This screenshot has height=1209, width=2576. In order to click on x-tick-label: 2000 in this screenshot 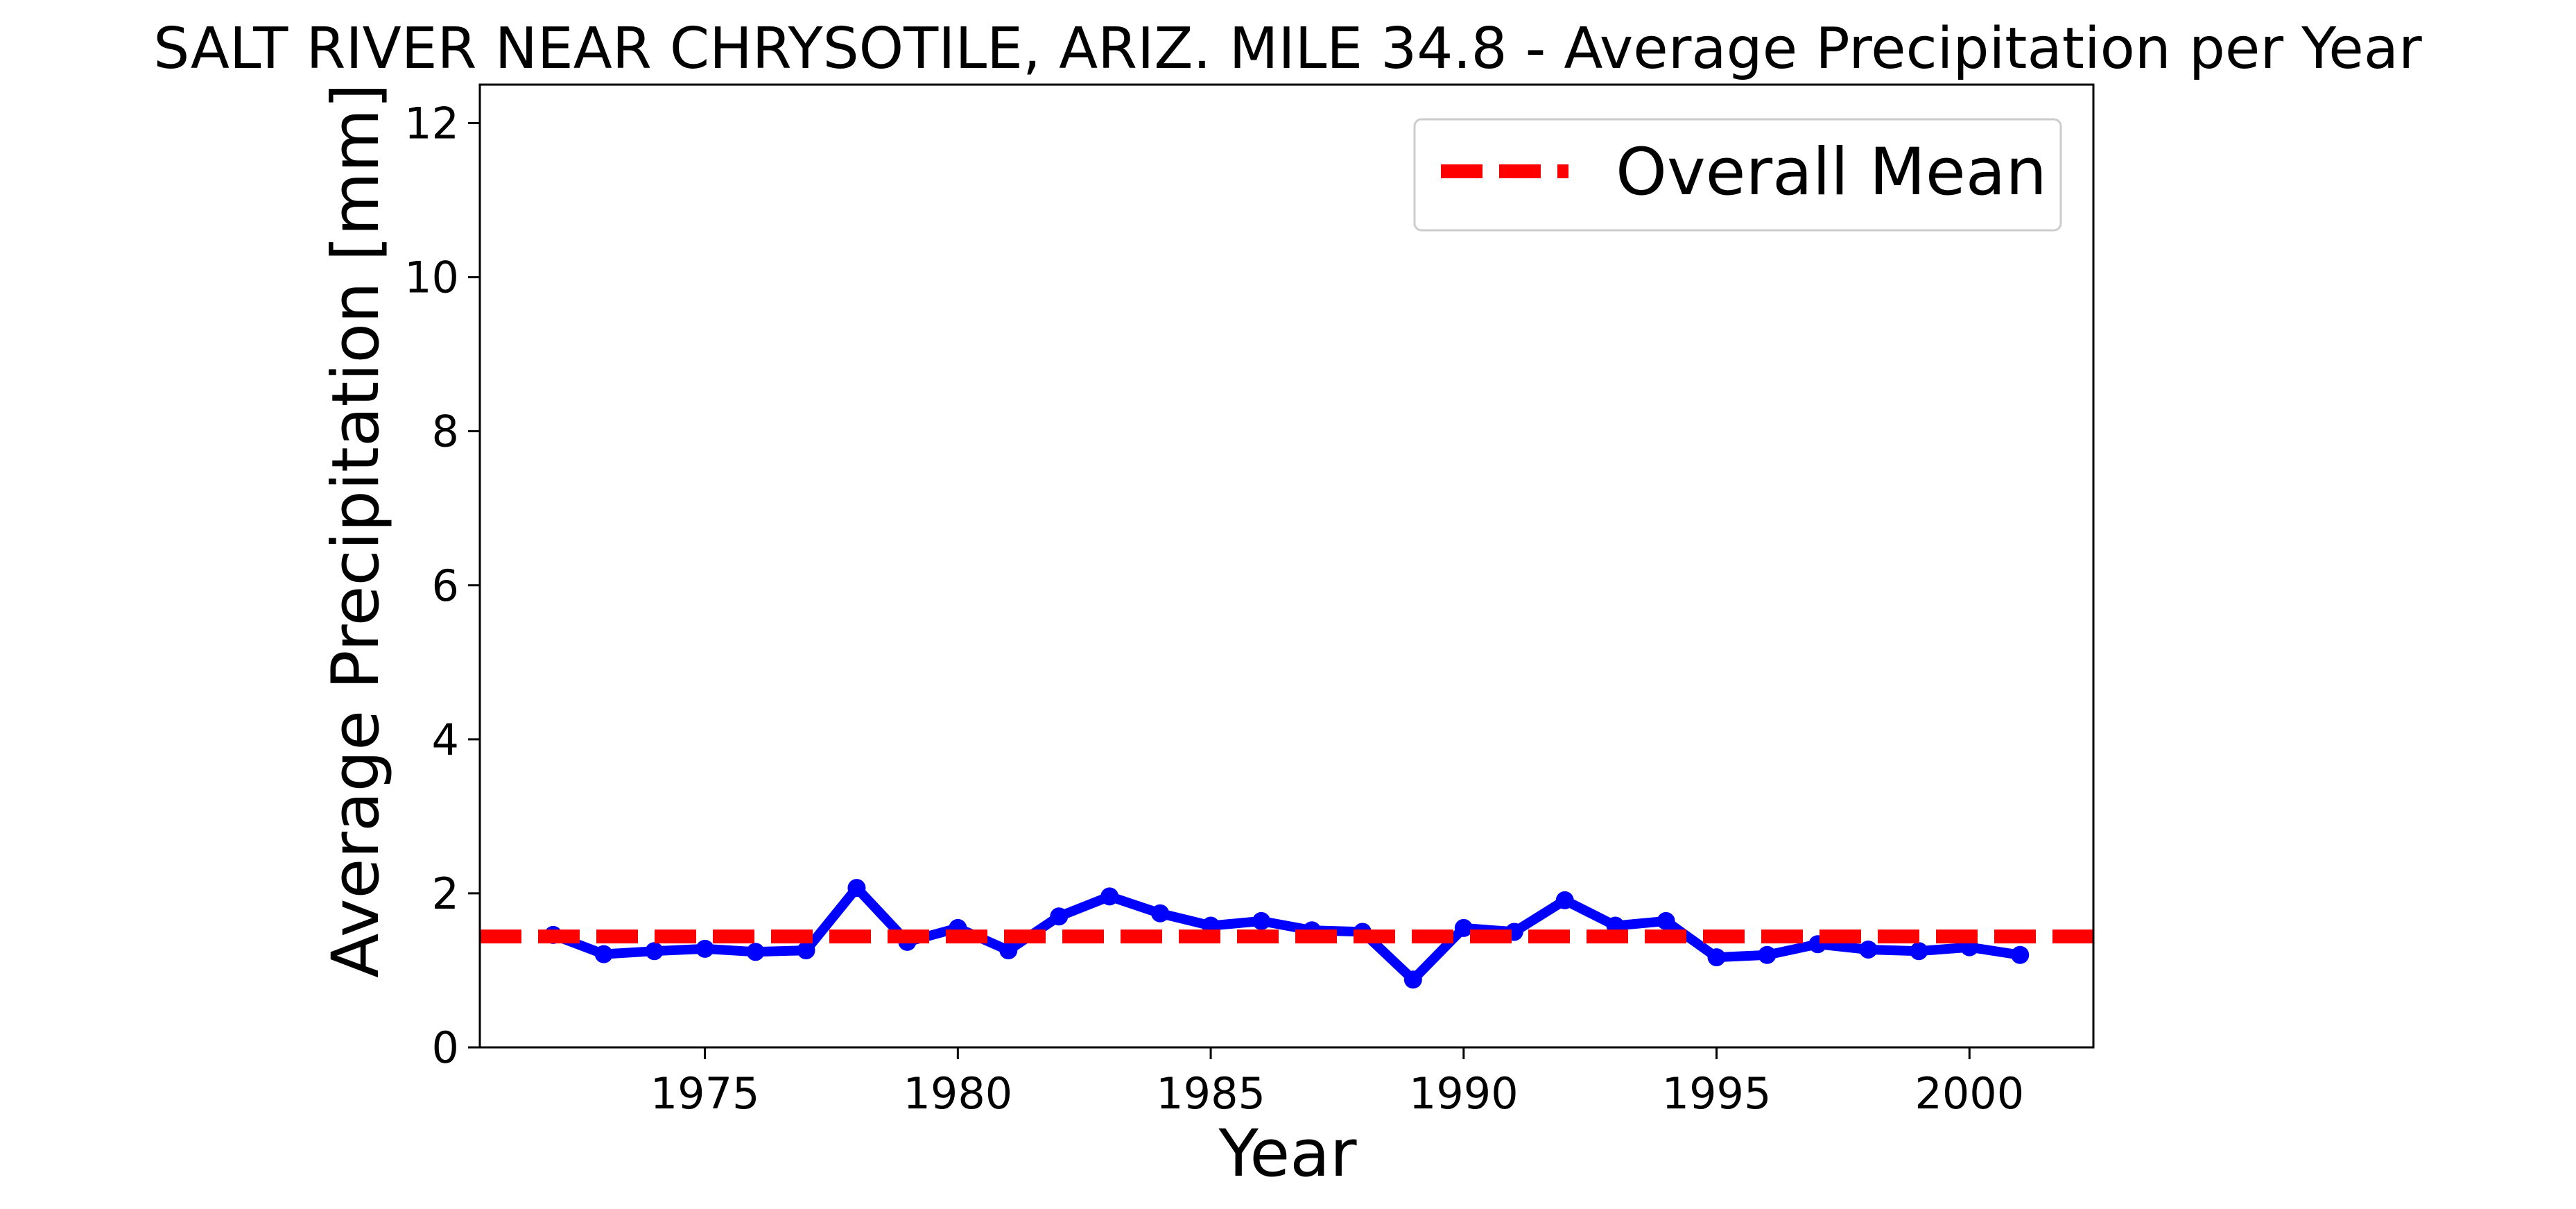, I will do `click(1969, 1093)`.